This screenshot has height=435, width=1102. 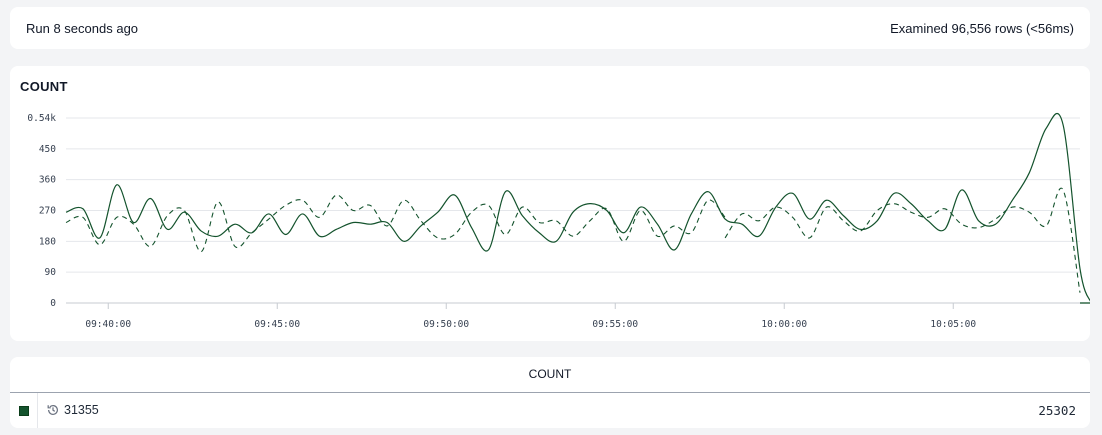 I want to click on history-icon, so click(x=52, y=409).